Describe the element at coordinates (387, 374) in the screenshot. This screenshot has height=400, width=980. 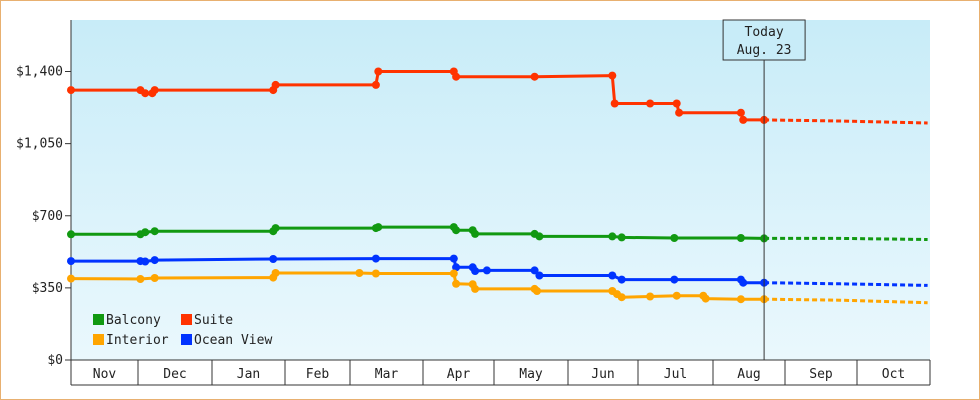
I see `x-month-label: Mar` at that location.